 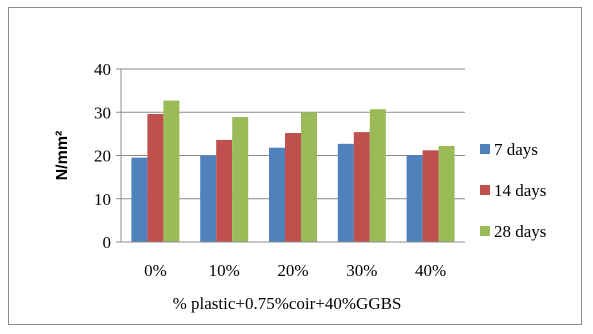 What do you see at coordinates (102, 69) in the screenshot?
I see `y-tick-label: 40` at bounding box center [102, 69].